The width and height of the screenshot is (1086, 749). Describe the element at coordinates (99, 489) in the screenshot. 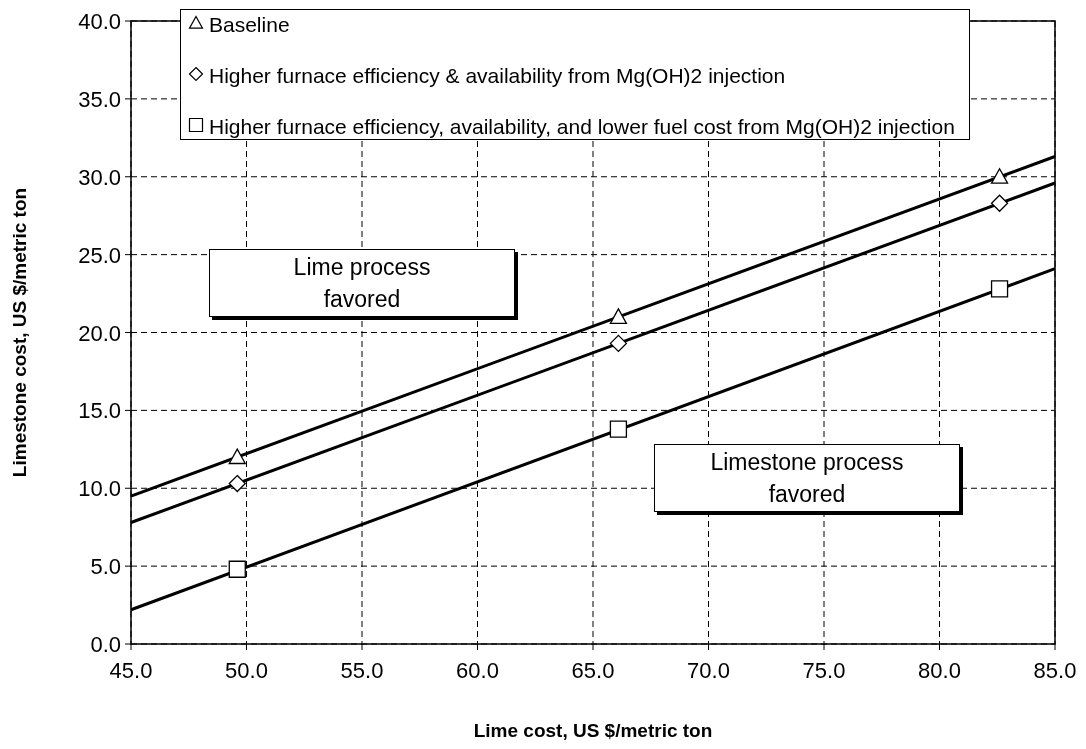

I see `y-tick-label: 10.0` at that location.